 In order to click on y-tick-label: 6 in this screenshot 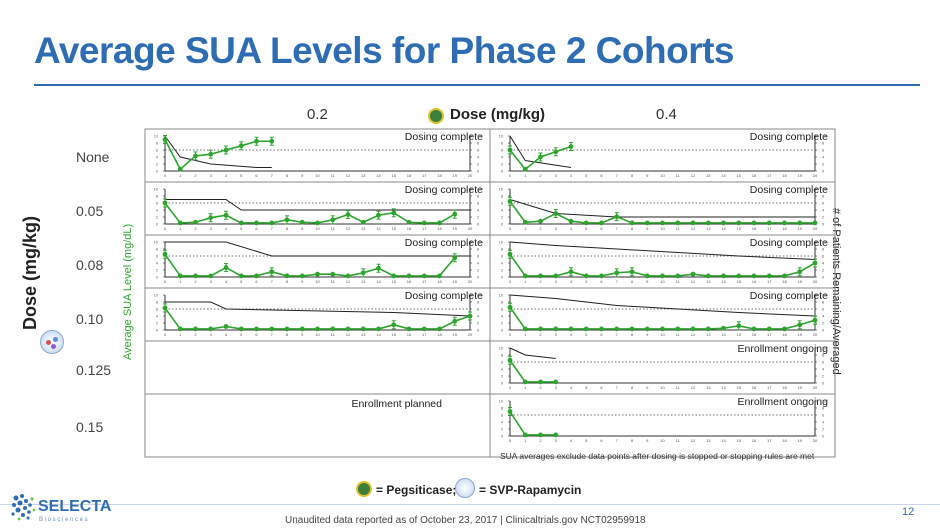, I will do `click(502, 204)`.